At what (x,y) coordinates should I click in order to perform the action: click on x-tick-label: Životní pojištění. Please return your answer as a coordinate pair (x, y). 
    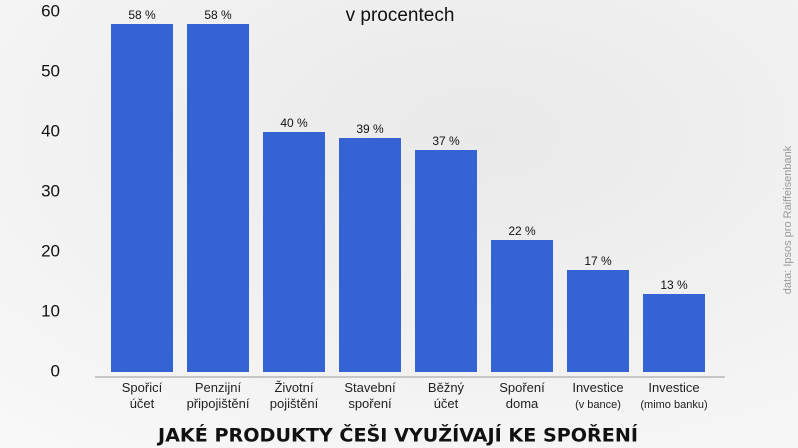
    Looking at the image, I should click on (294, 395).